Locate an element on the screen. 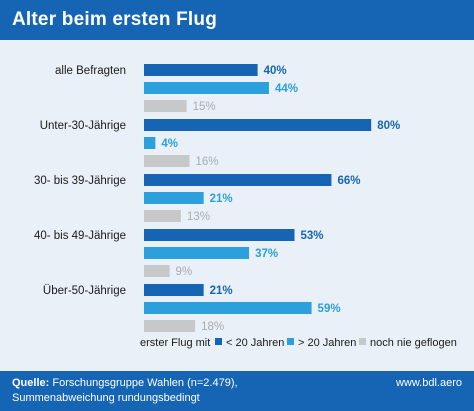 This screenshot has height=411, width=474. legend-title: erster Flug mit is located at coordinates (175, 343).